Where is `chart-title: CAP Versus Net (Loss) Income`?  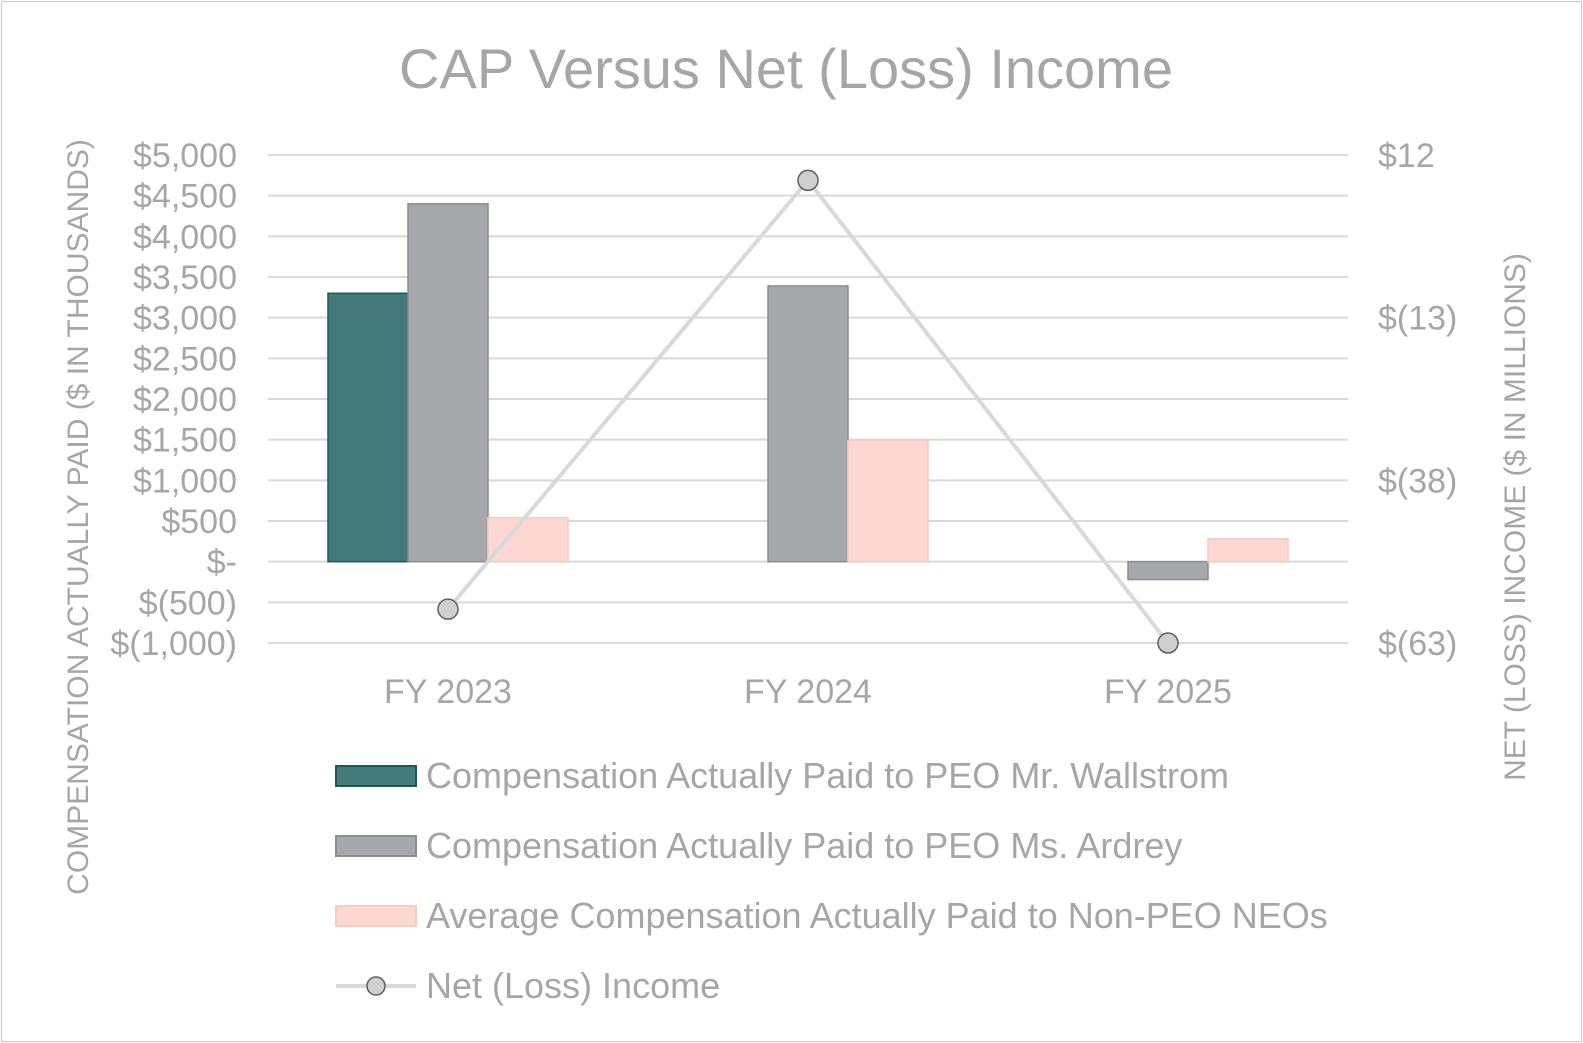
chart-title: CAP Versus Net (Loss) Income is located at coordinates (786, 68).